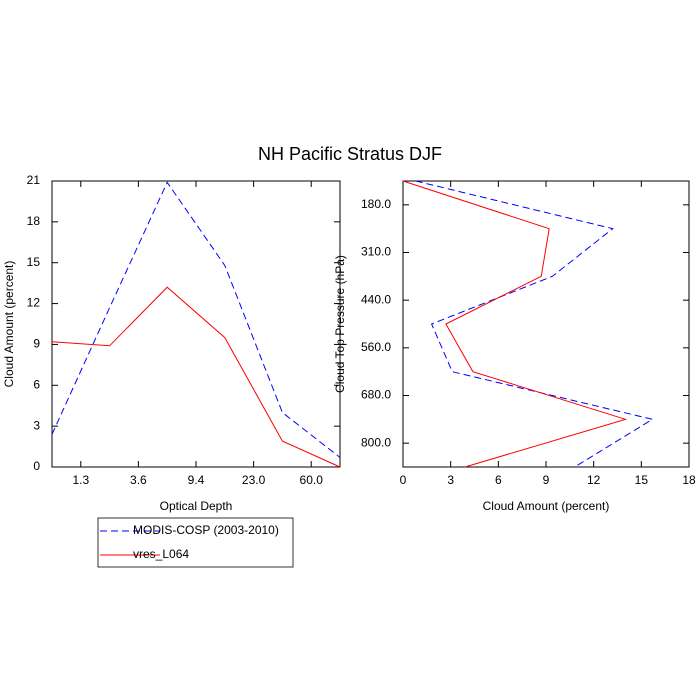 The height and width of the screenshot is (700, 700). Describe the element at coordinates (36, 384) in the screenshot. I see `y-tick-label: 6` at that location.